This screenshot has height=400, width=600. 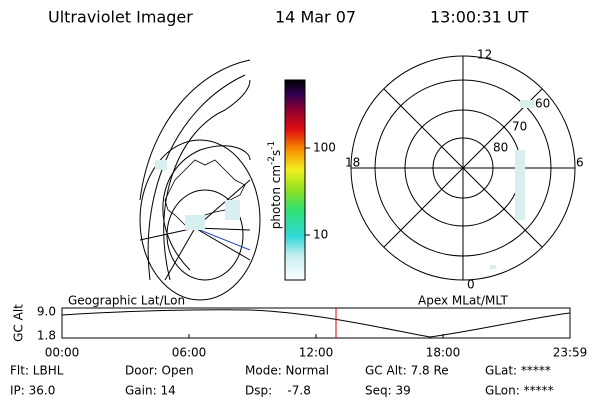 I want to click on info-field: Gain: 14, so click(x=150, y=391).